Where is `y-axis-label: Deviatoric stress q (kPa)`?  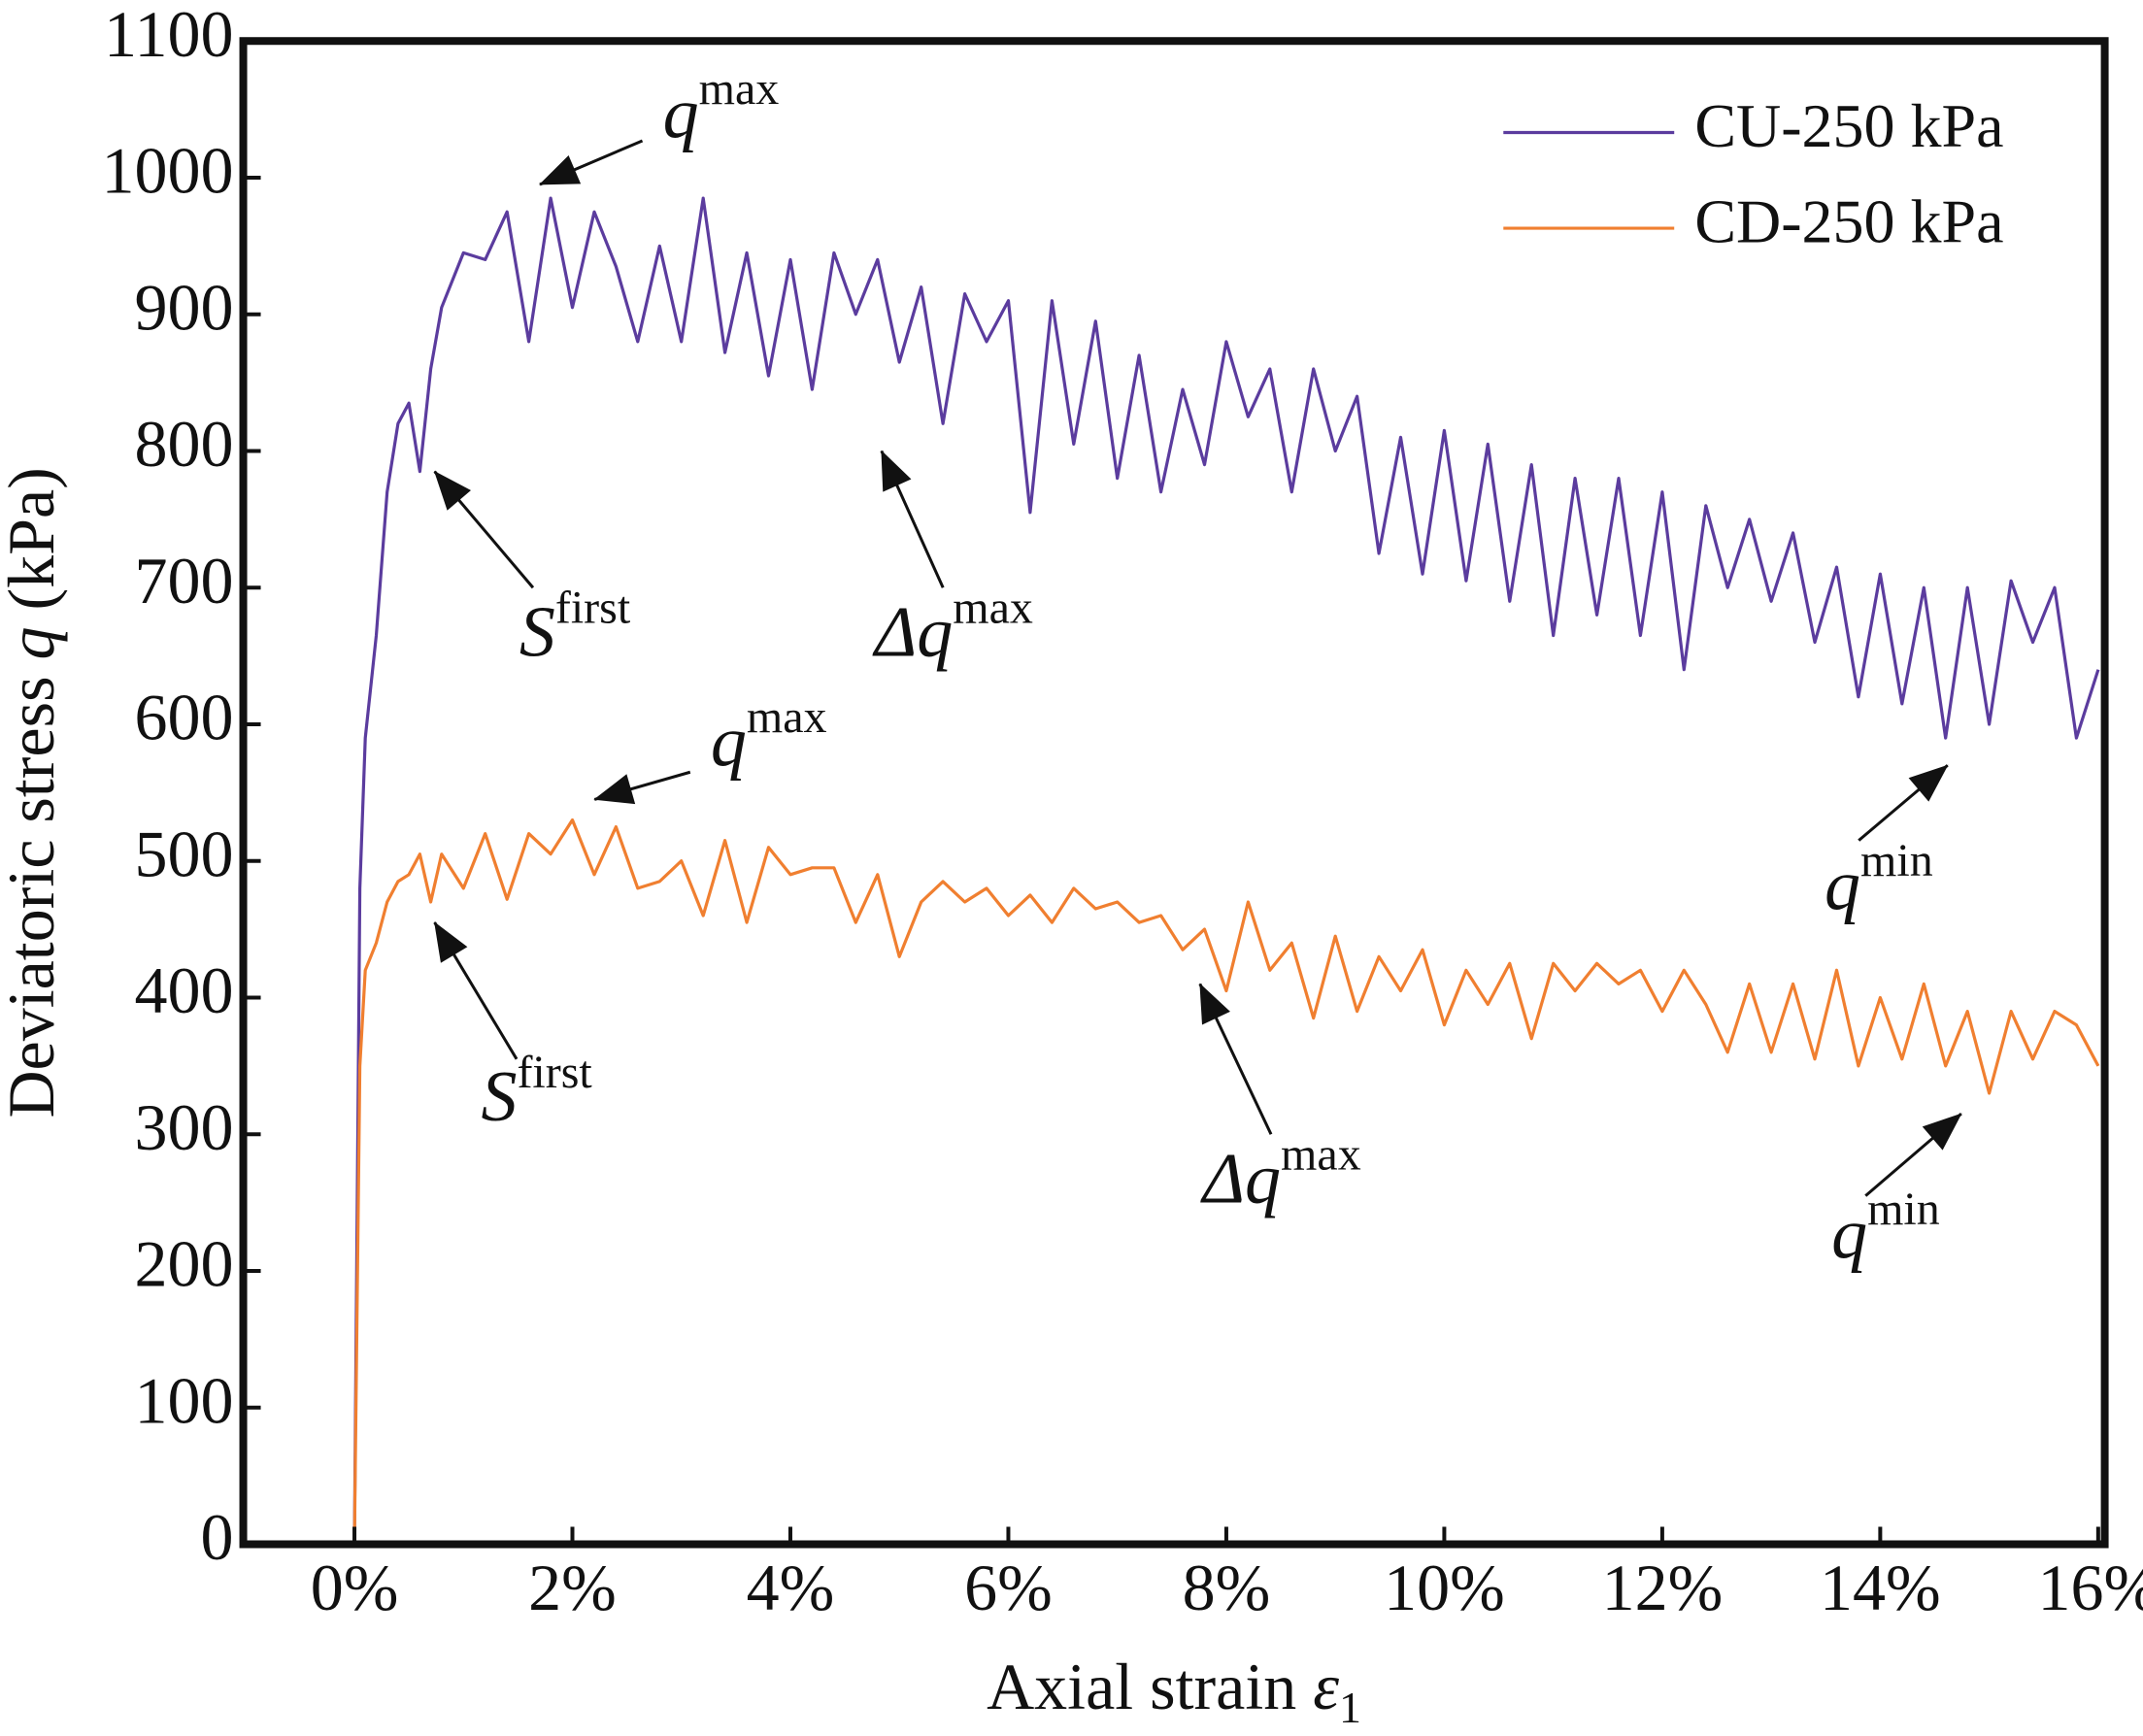
y-axis-label: Deviatoric stress q (kPa) is located at coordinates (34, 792).